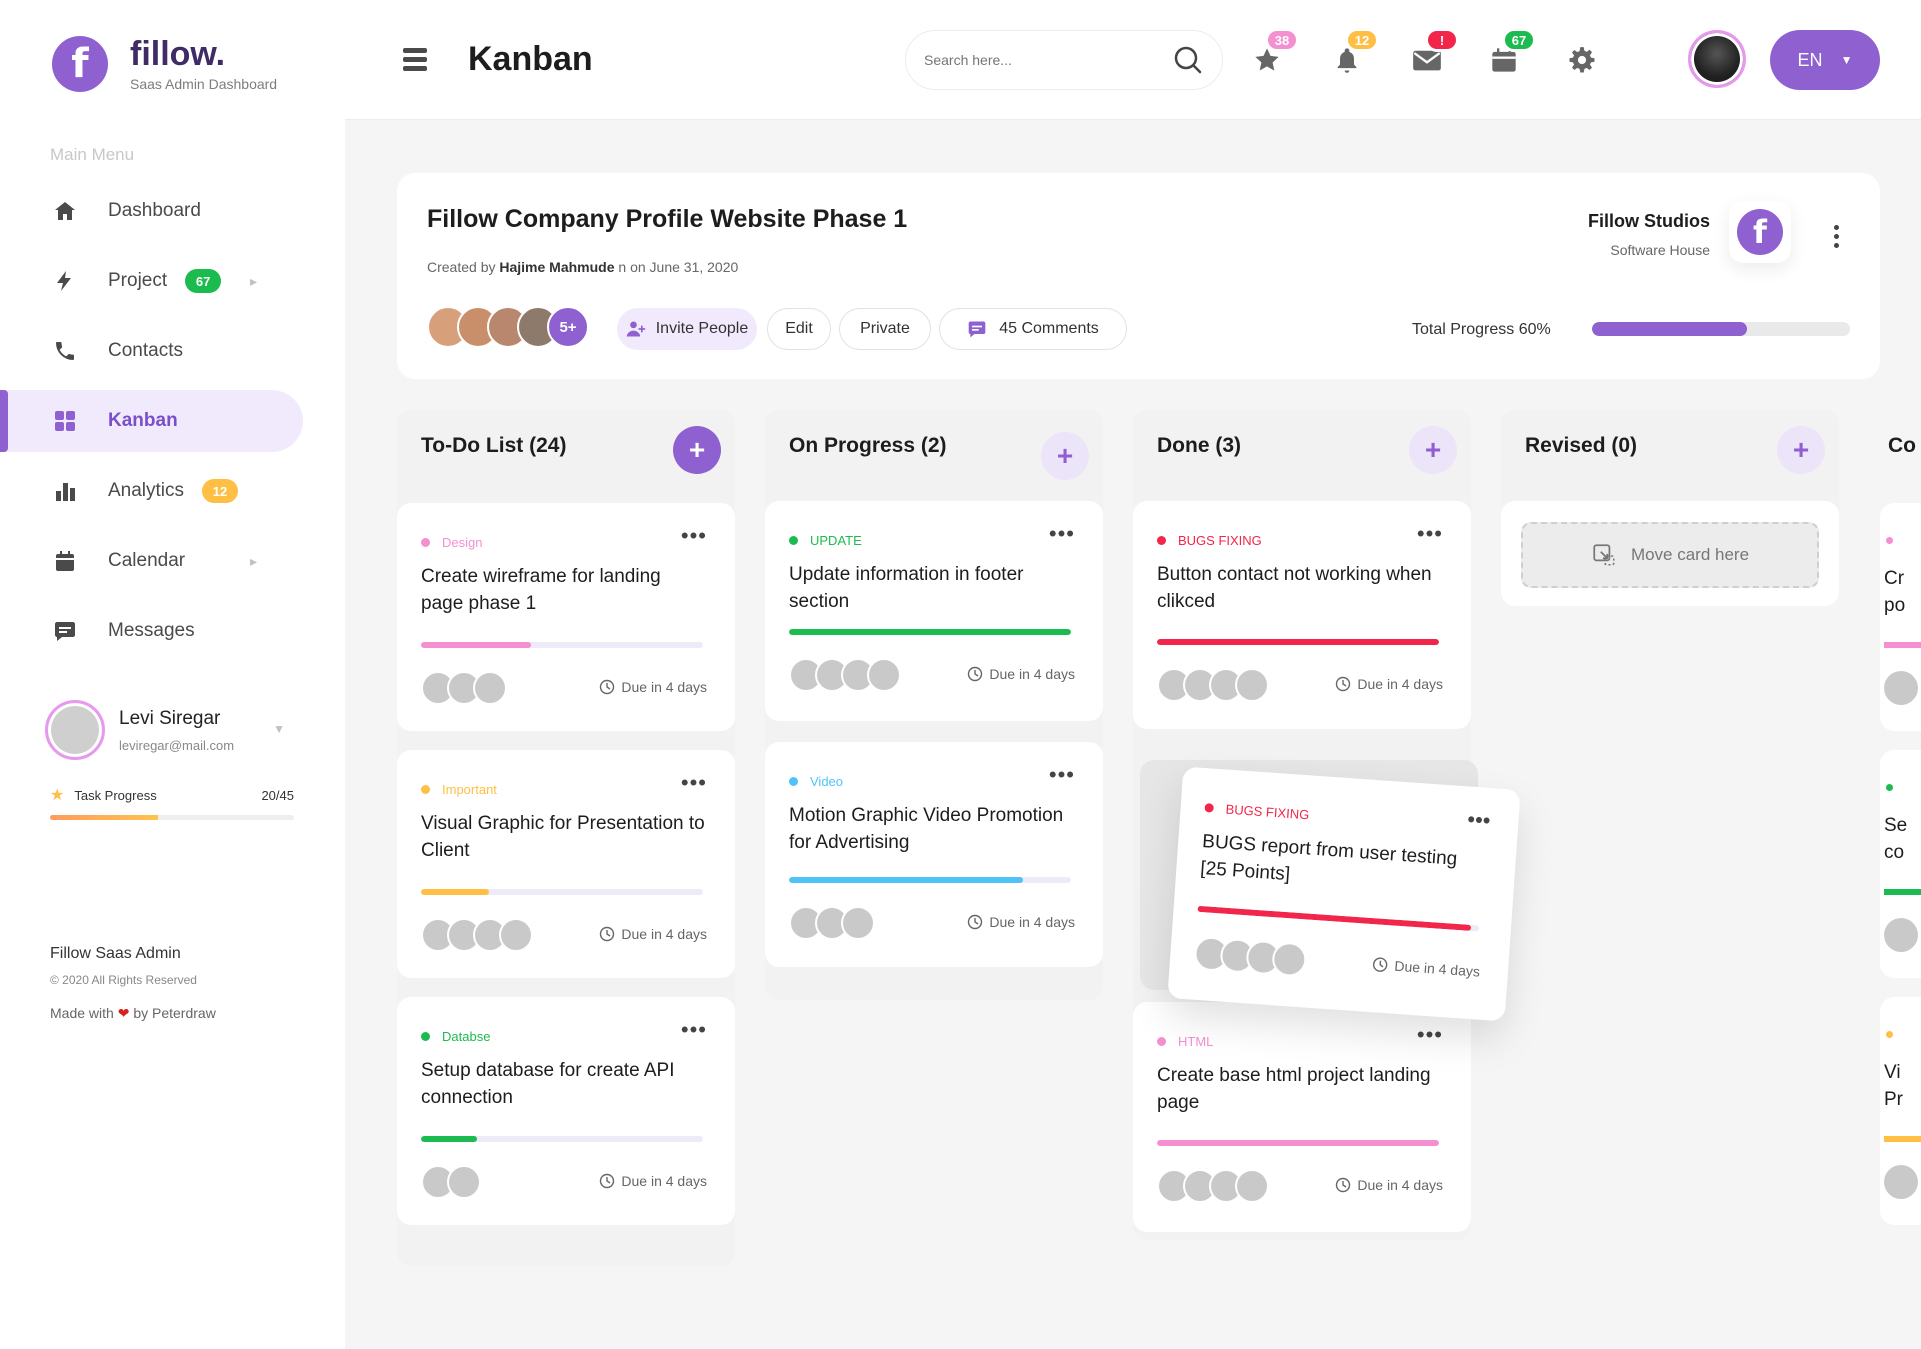 The width and height of the screenshot is (1921, 1349). What do you see at coordinates (1048, 60) in the screenshot?
I see `search-input` at bounding box center [1048, 60].